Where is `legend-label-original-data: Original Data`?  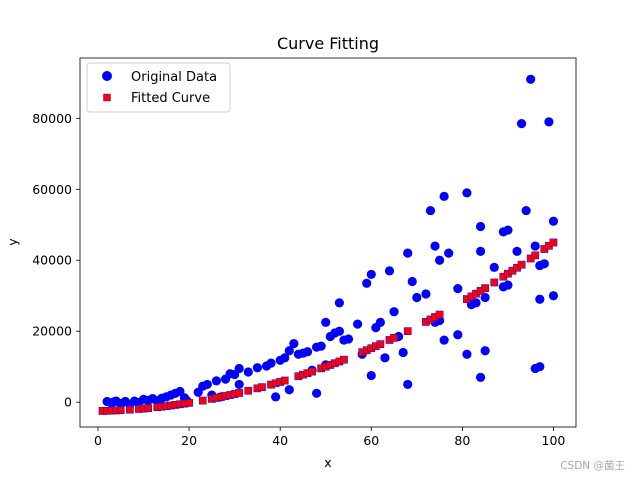
legend-label-original-data: Original Data is located at coordinates (174, 77).